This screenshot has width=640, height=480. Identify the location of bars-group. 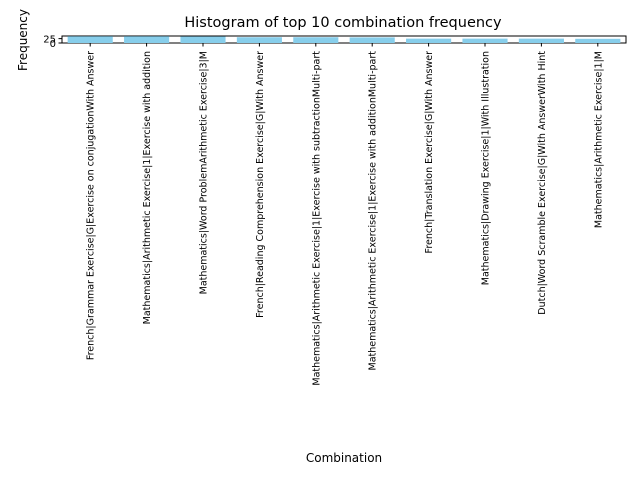
(344, 39).